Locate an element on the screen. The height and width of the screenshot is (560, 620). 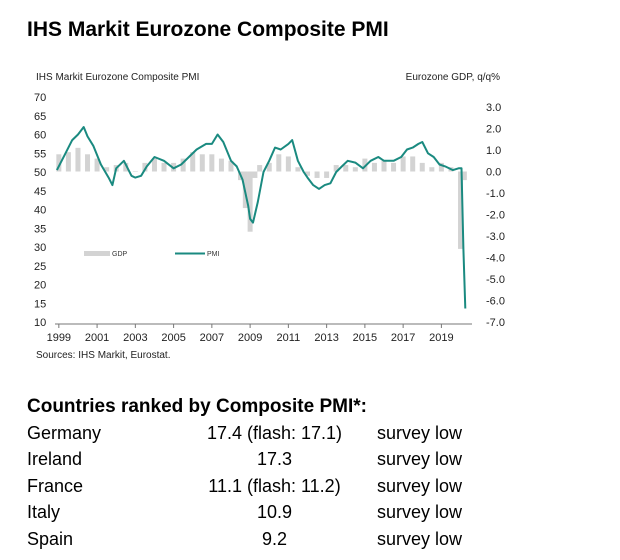
table-row: France 11.1 (flash: 11.2) survey low is located at coordinates (277, 486).